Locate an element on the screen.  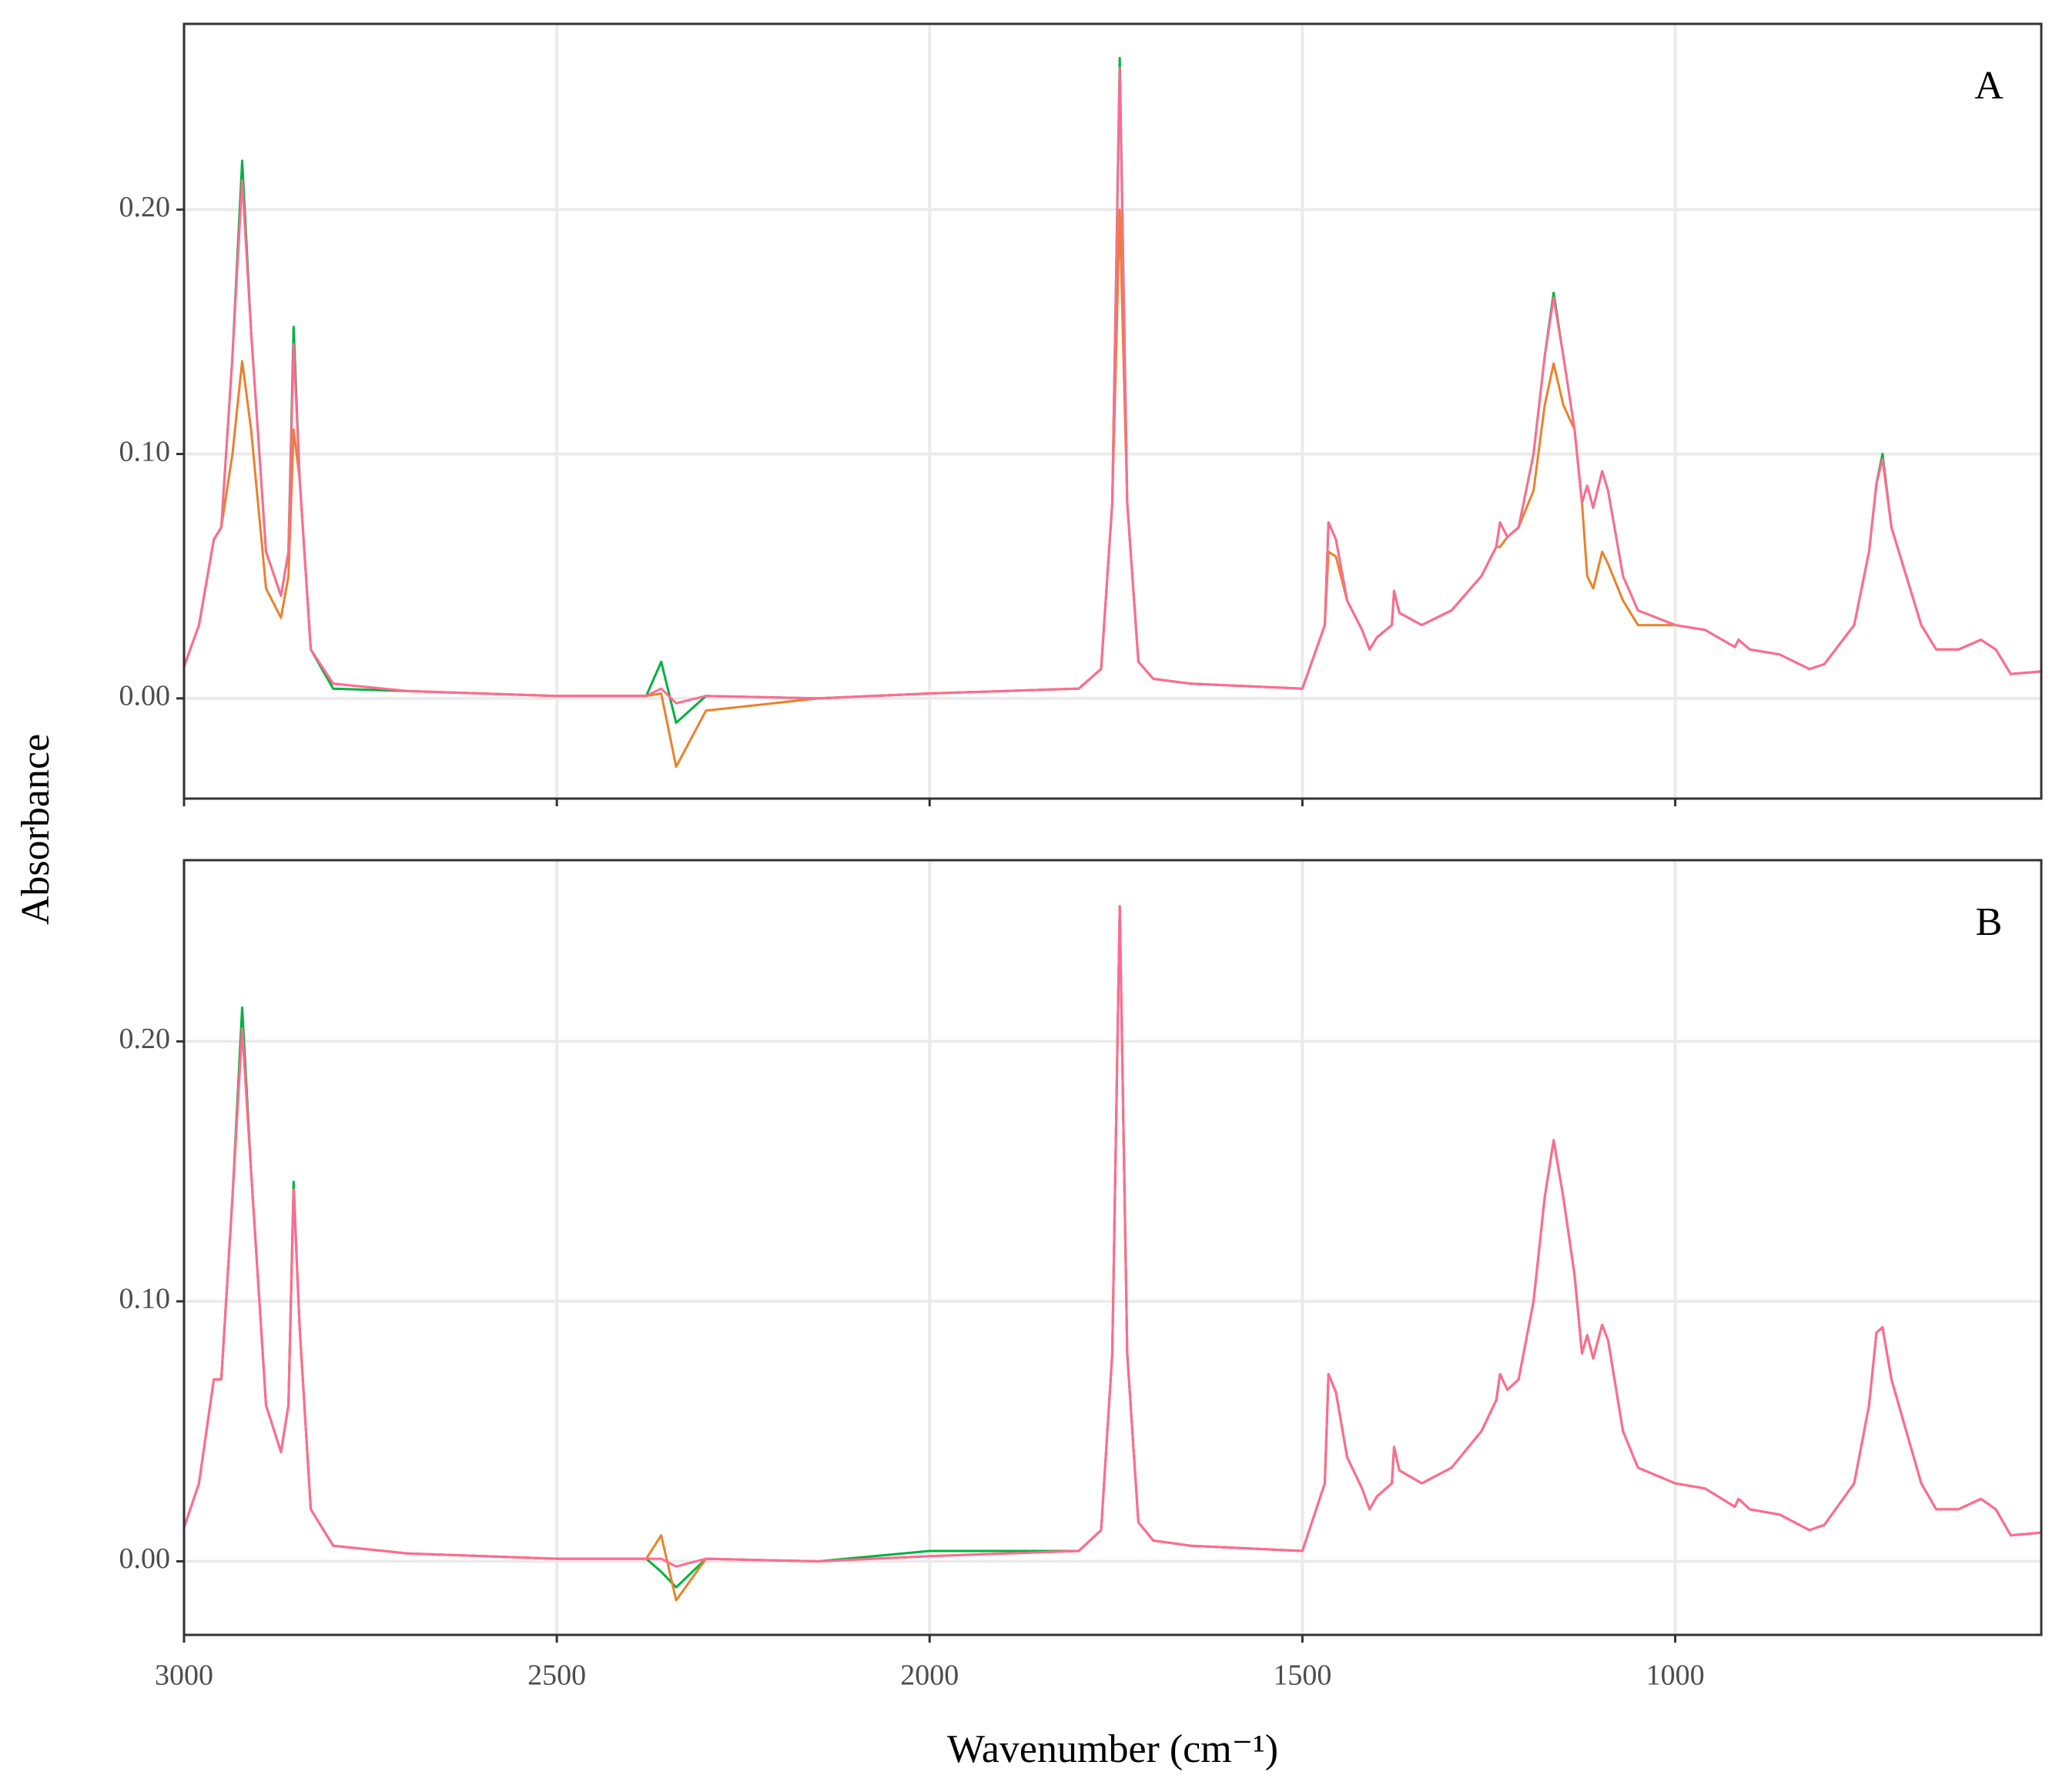
x-tick-label: 2000 is located at coordinates (930, 1676).